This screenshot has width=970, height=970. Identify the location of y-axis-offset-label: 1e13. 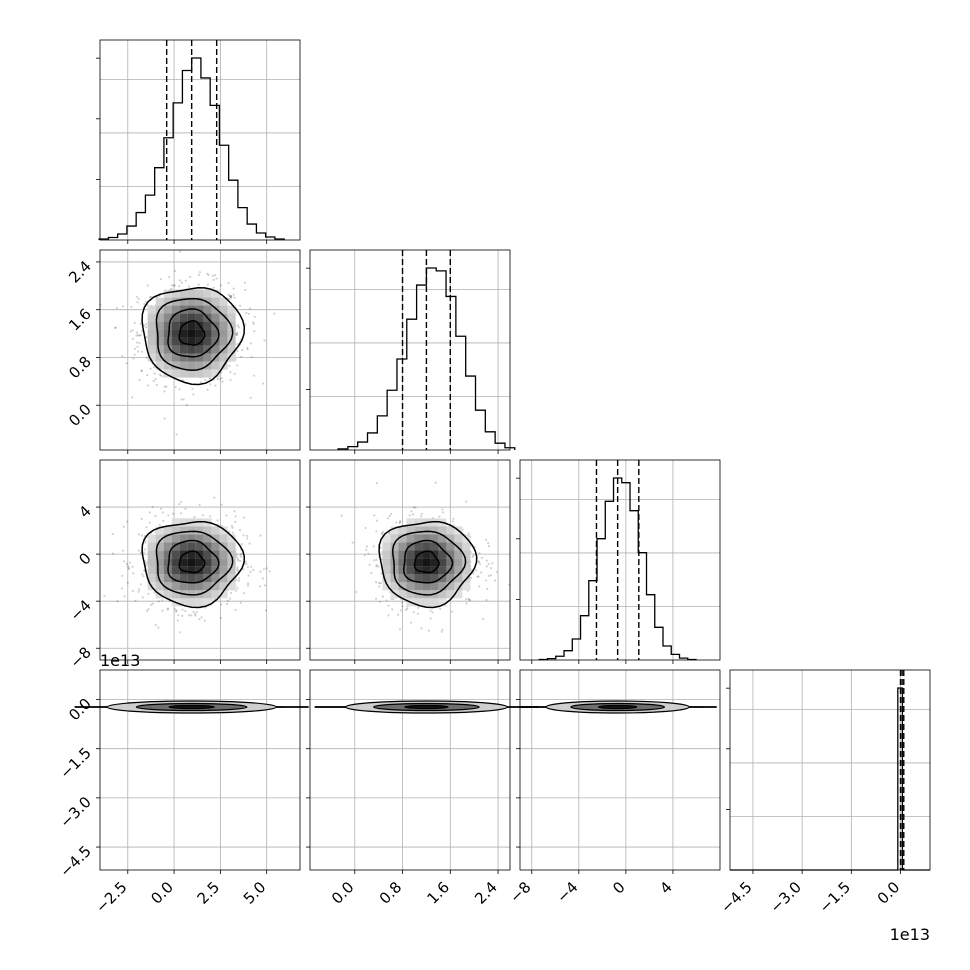
(120, 660).